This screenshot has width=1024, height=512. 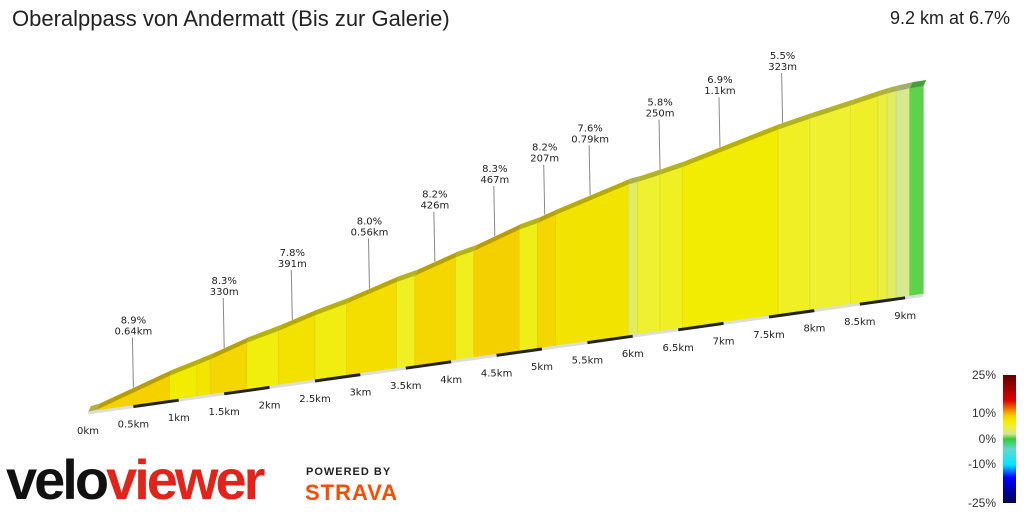 I want to click on annotation-length: 330m, so click(x=224, y=292).